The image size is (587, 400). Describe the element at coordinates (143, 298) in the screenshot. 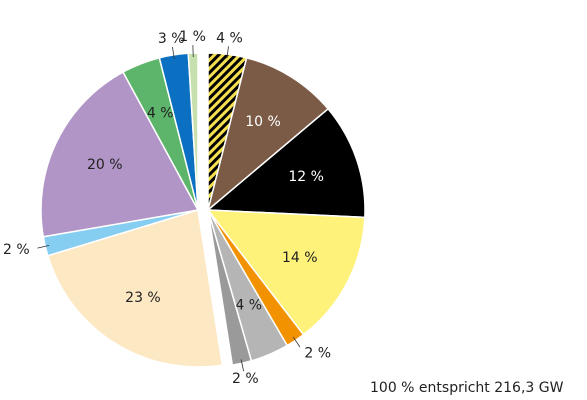

I see `slice-label: 23 %` at that location.